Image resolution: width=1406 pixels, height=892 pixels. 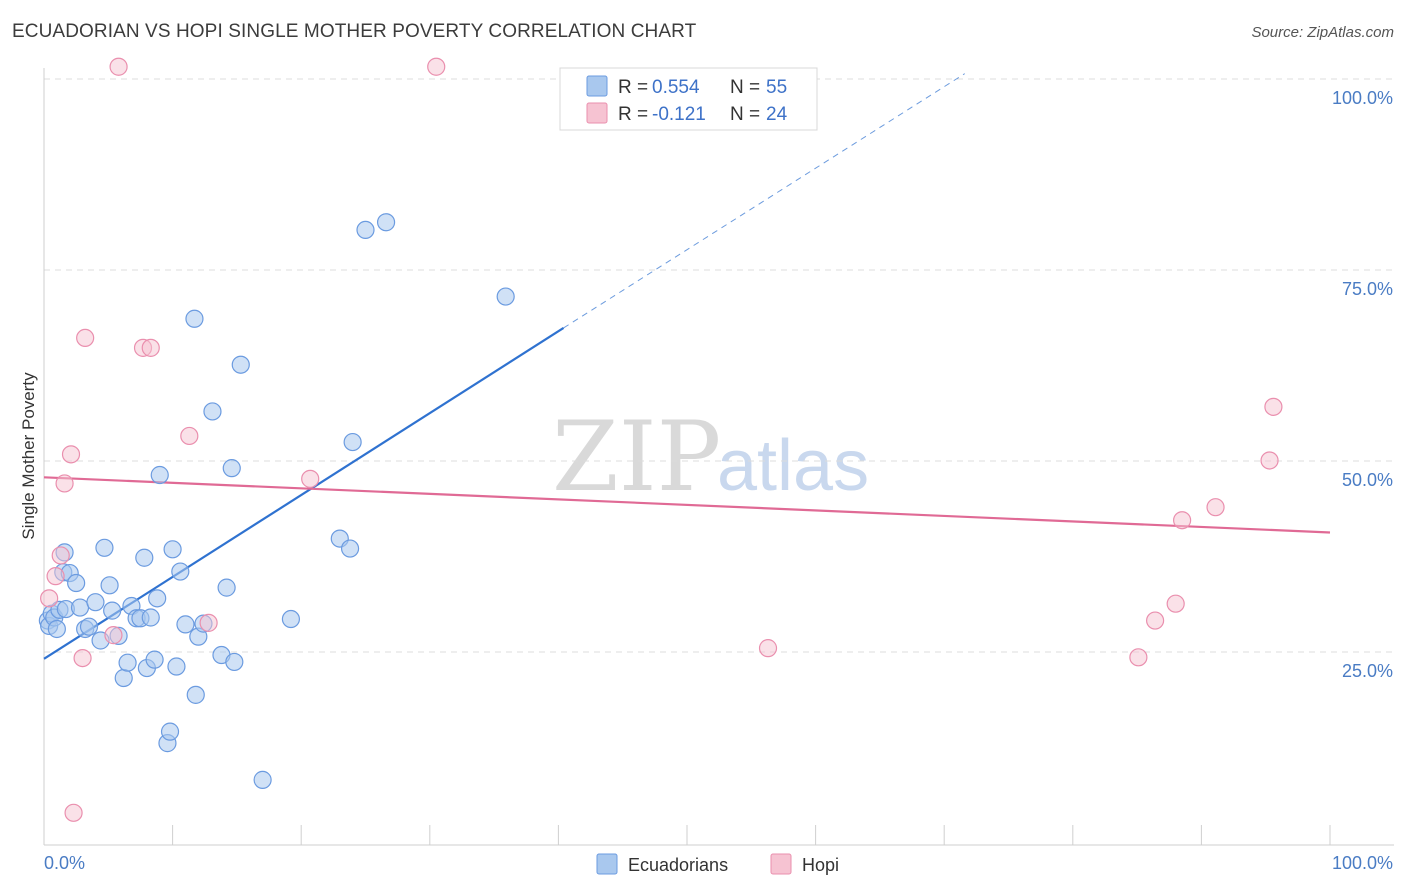 I want to click on trend-line-ecuadorians-extension, so click(x=764, y=201).